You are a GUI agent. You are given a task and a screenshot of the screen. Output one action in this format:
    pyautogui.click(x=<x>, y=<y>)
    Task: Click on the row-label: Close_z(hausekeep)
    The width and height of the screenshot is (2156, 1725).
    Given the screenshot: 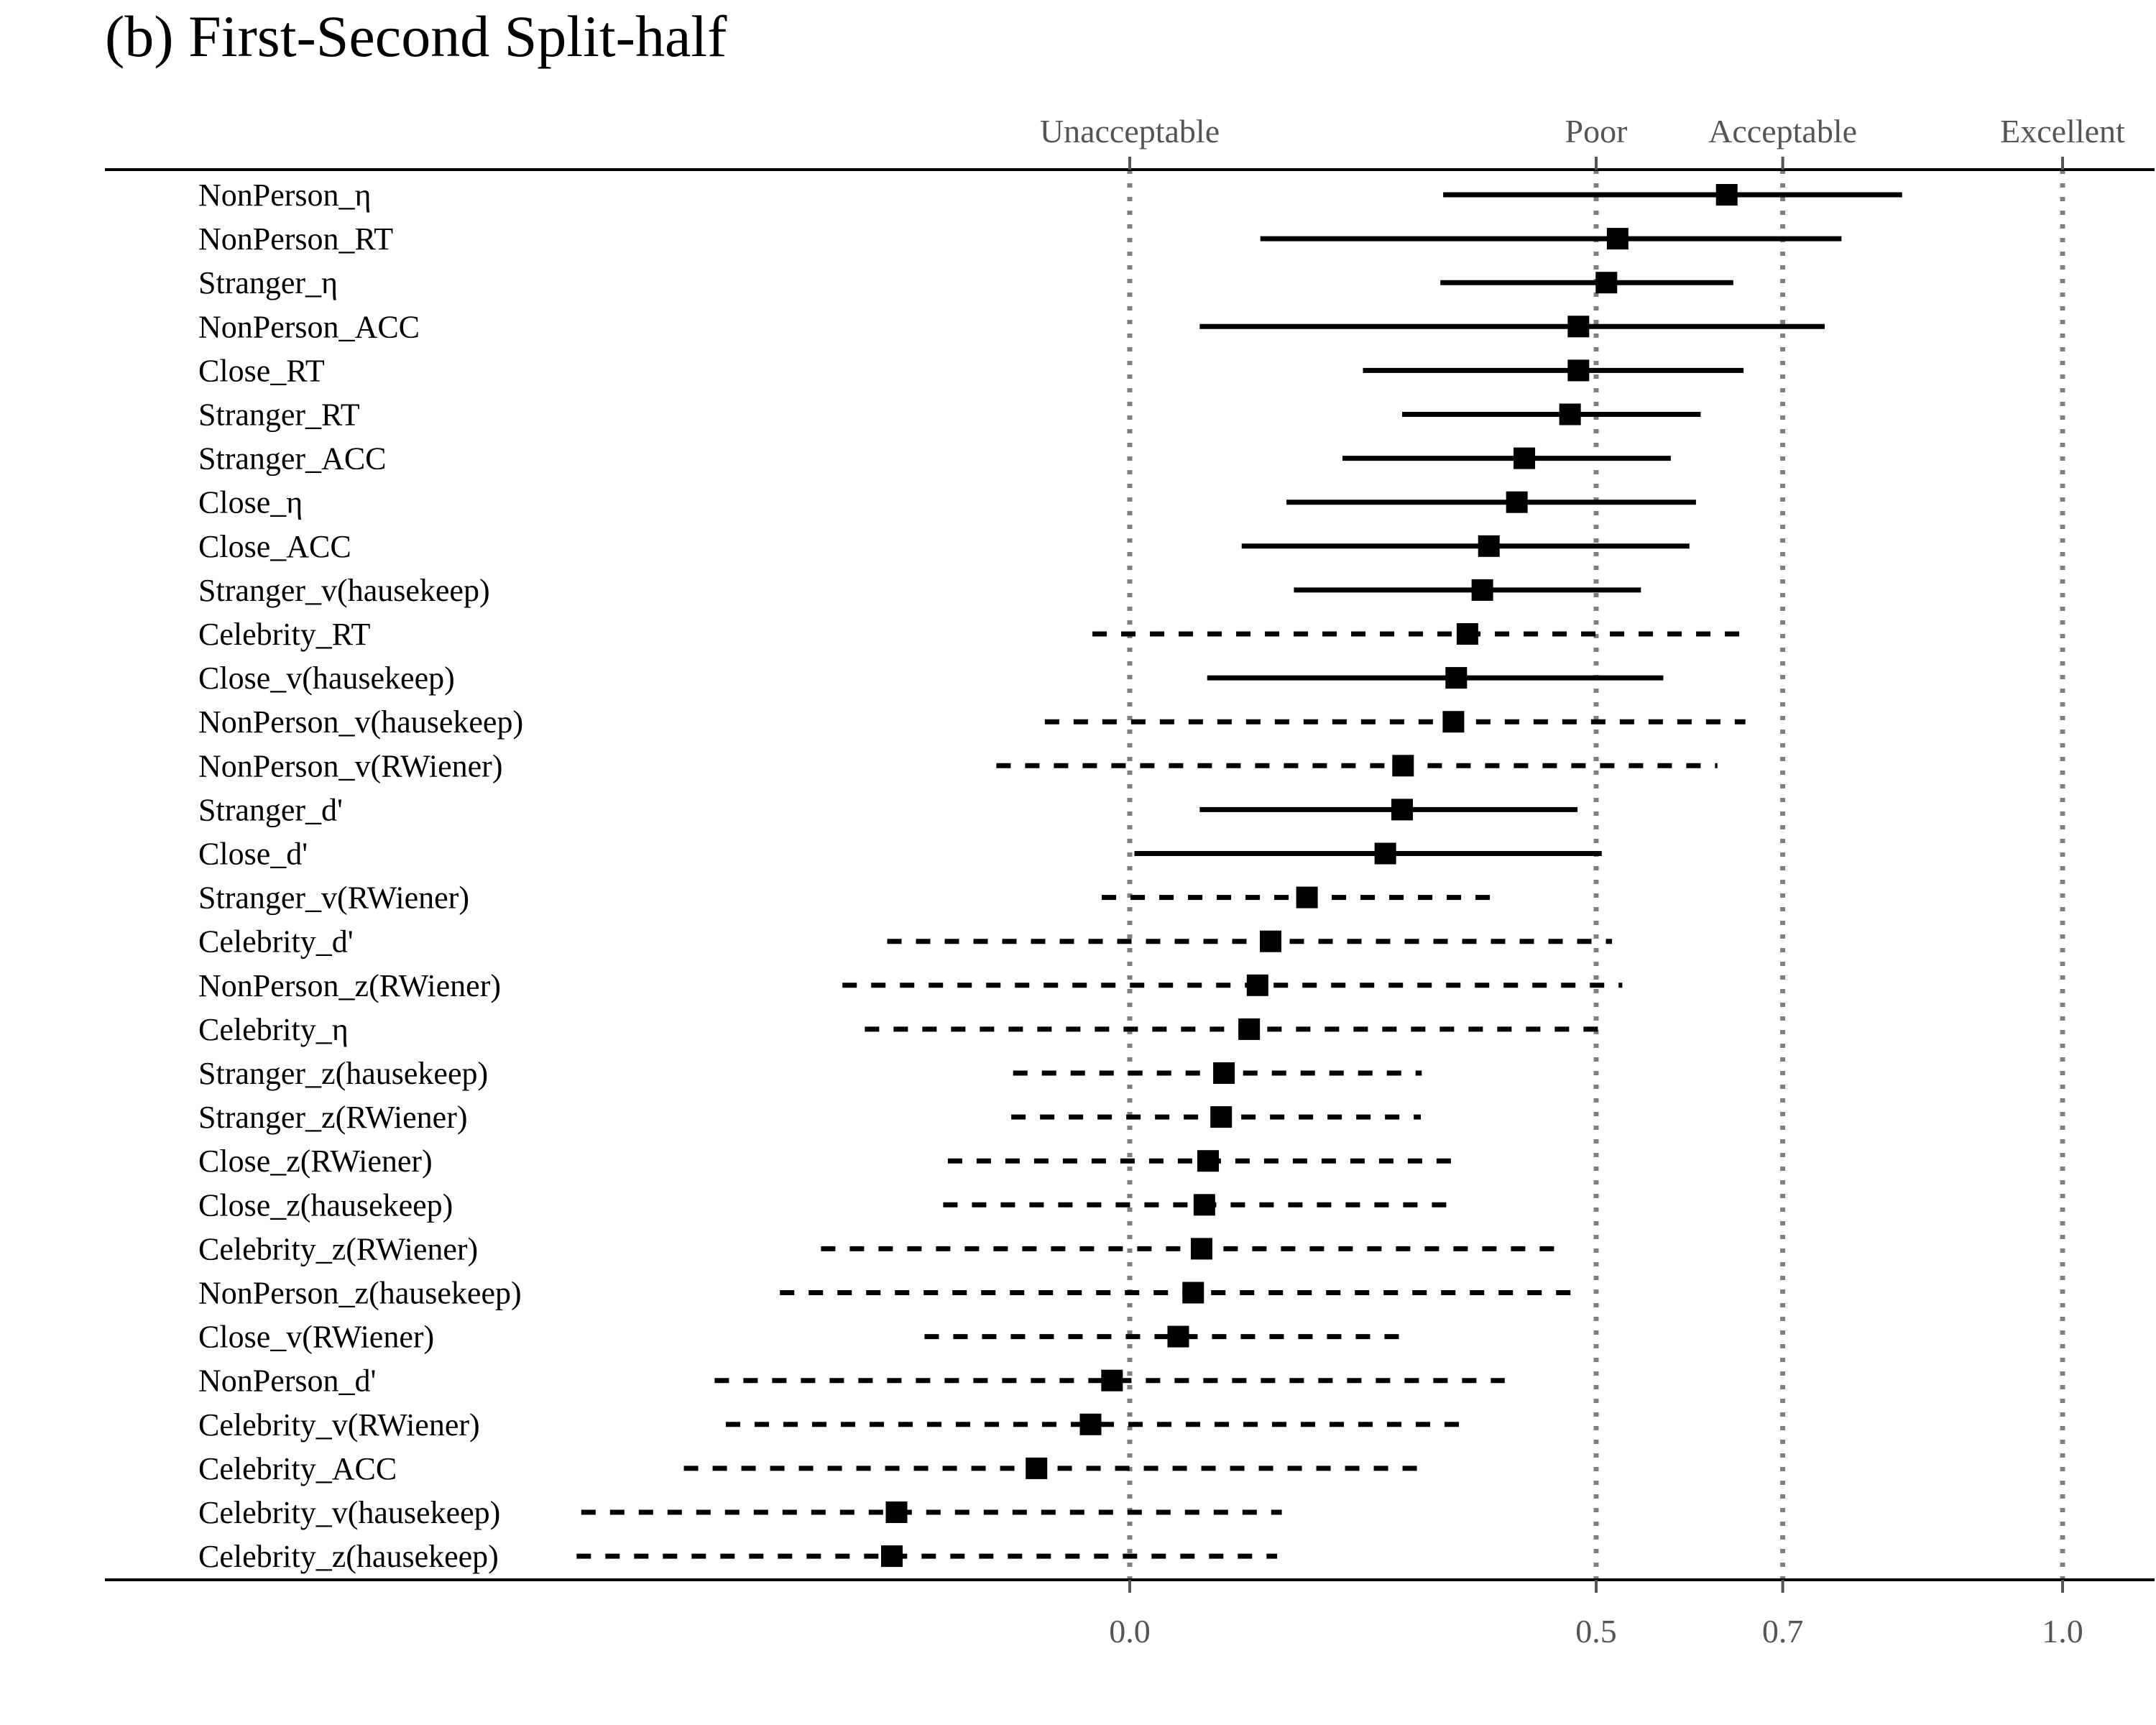 What is the action you would take?
    pyautogui.click(x=326, y=1205)
    